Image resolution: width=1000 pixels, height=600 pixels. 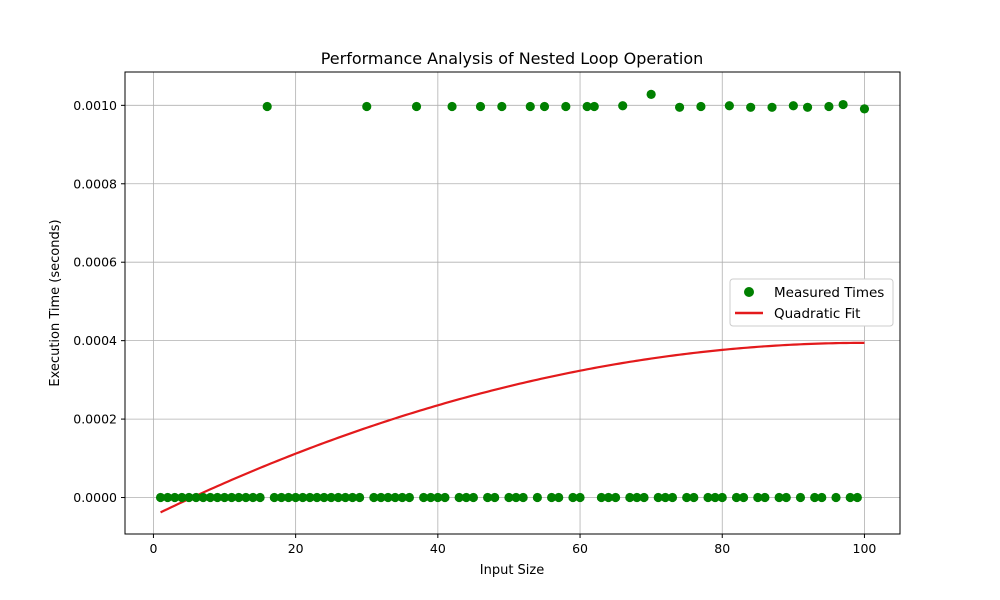 I want to click on legend-box, so click(x=811, y=302).